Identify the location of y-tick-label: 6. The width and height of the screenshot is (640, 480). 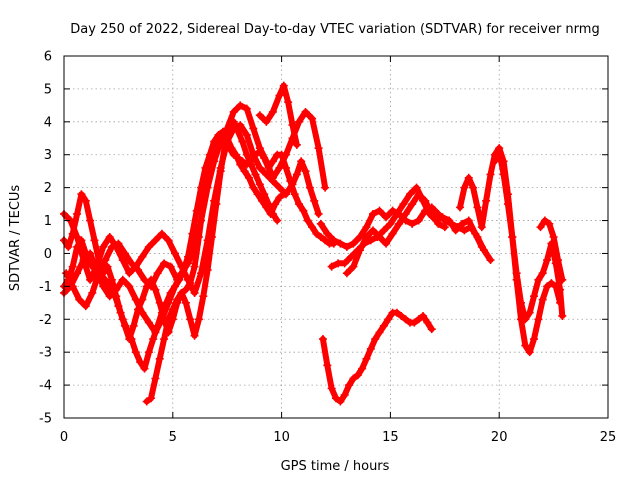
(48, 57).